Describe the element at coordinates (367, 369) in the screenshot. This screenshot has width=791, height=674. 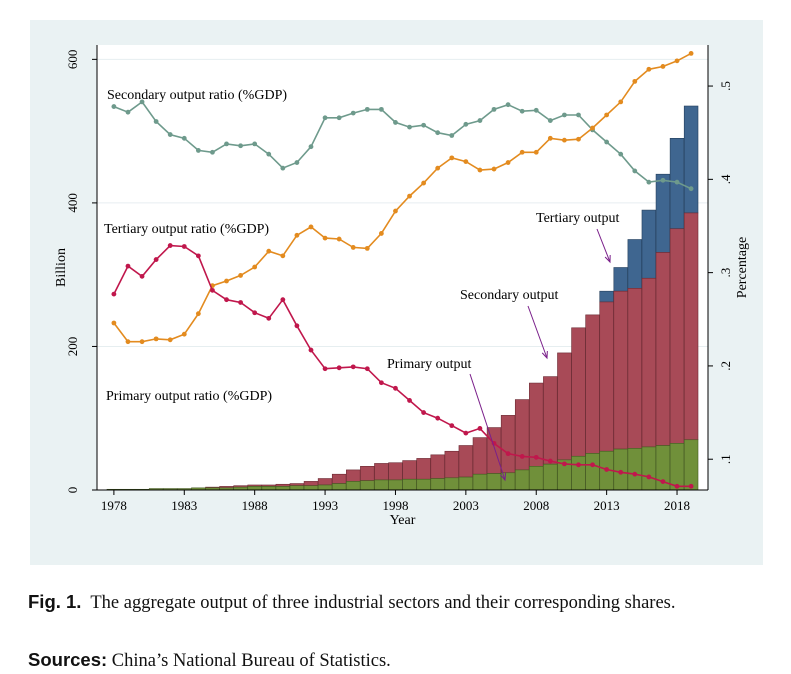
I see `point-primary-ratio-1996` at that location.